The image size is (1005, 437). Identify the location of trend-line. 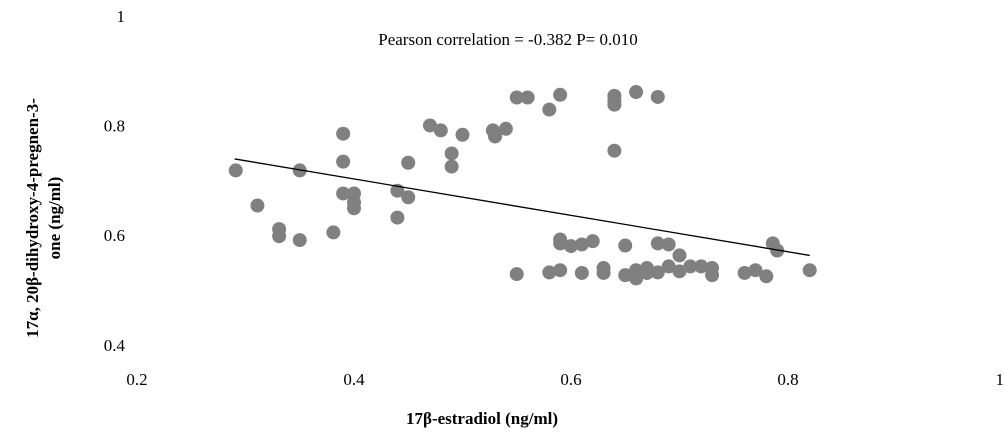
(522, 207).